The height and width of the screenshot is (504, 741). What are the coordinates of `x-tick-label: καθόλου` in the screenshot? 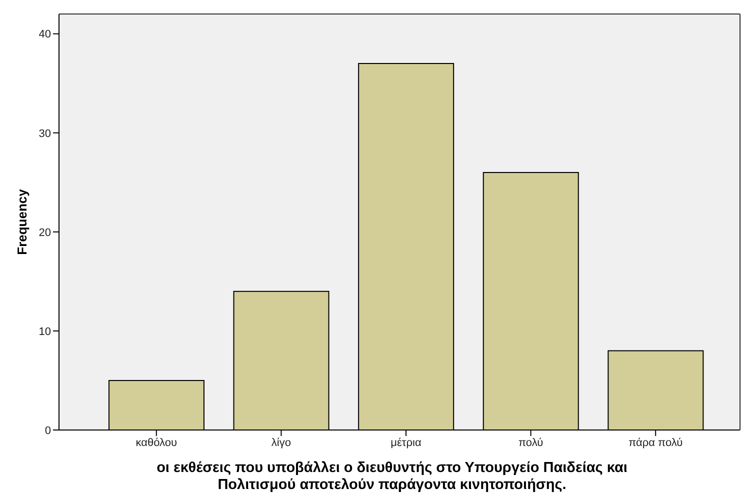 It's located at (157, 442).